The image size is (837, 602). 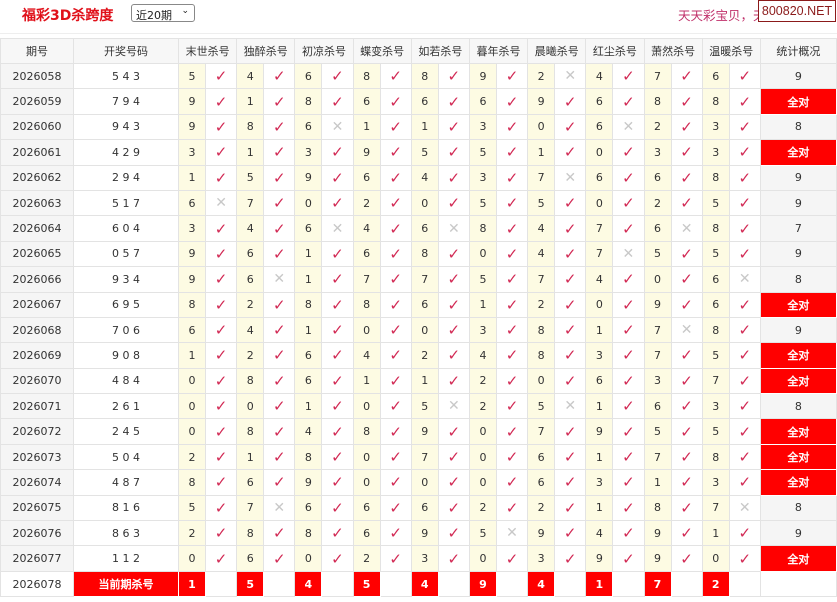 What do you see at coordinates (418, 152) in the screenshot?
I see `table-row: 2026061 4 2 9 3 ✓ 1 ✓ 3 ✓ 9 ✓ 5 ✓ 5 ✓ 1 ✓ 0 ✓ 3 ✓ 3 ✓ 全对` at bounding box center [418, 152].